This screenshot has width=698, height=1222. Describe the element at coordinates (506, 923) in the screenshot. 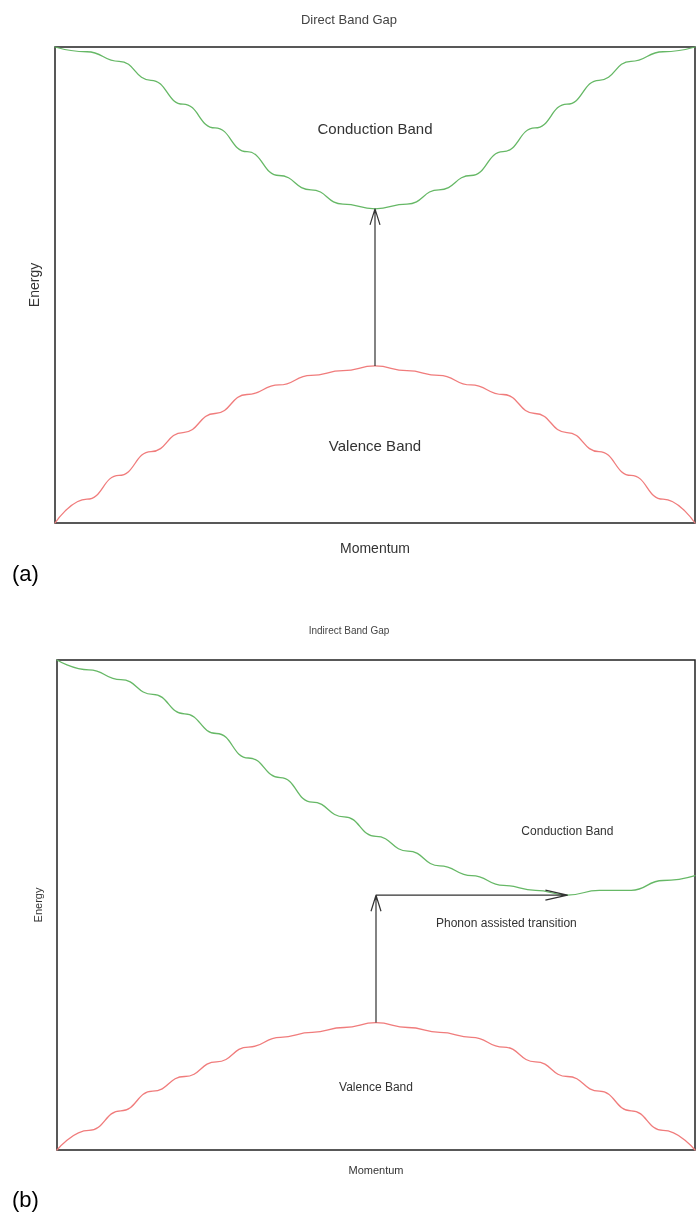

I see `annotation: Phonon assisted transition` at that location.